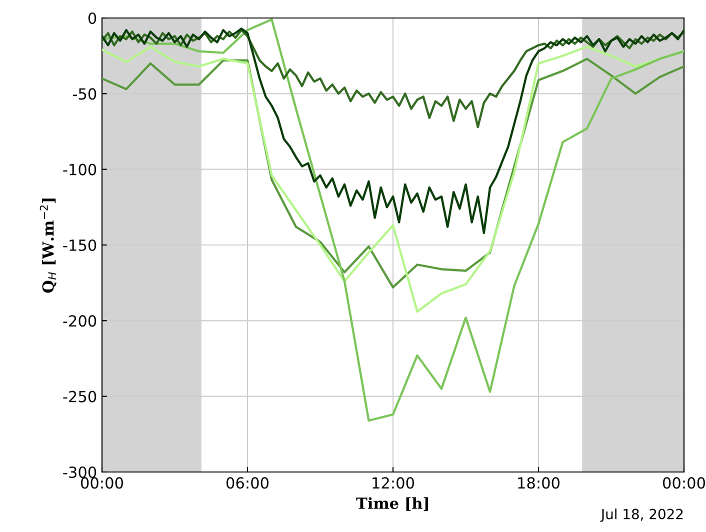  Describe the element at coordinates (79, 245) in the screenshot. I see `y-tick-label: -150` at that location.